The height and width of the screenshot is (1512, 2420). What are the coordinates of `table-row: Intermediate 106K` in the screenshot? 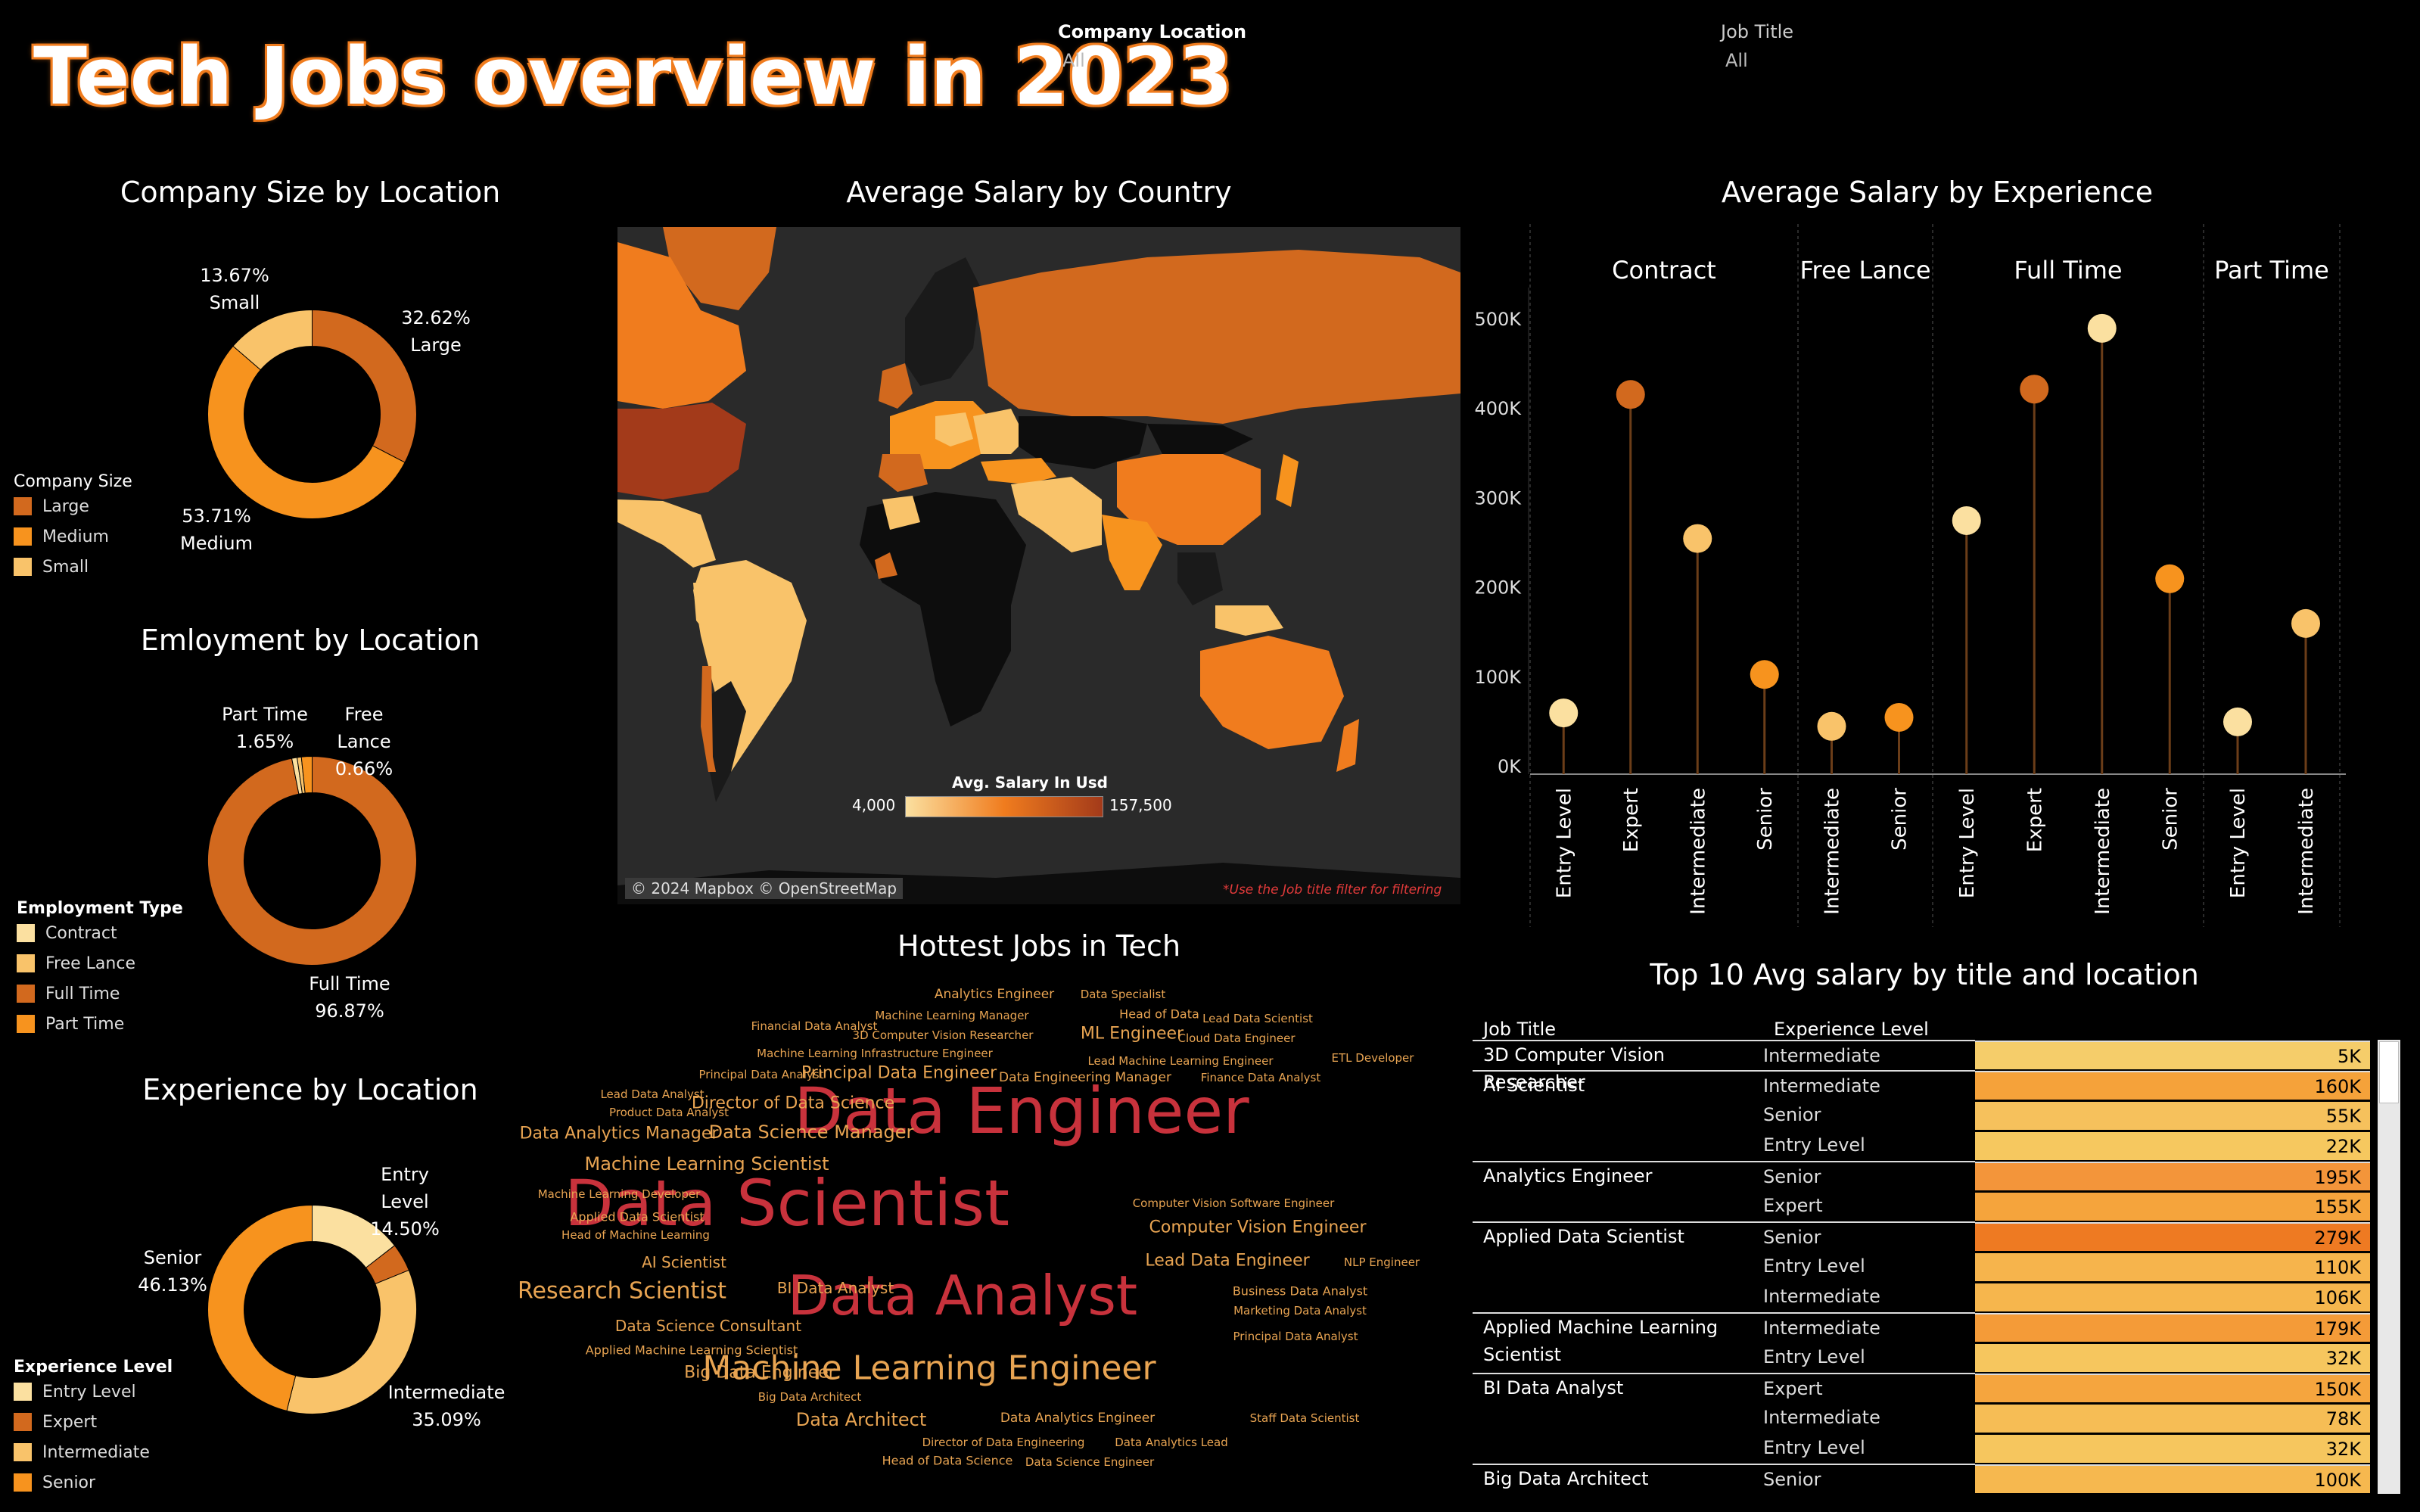 It's located at (1938, 1297).